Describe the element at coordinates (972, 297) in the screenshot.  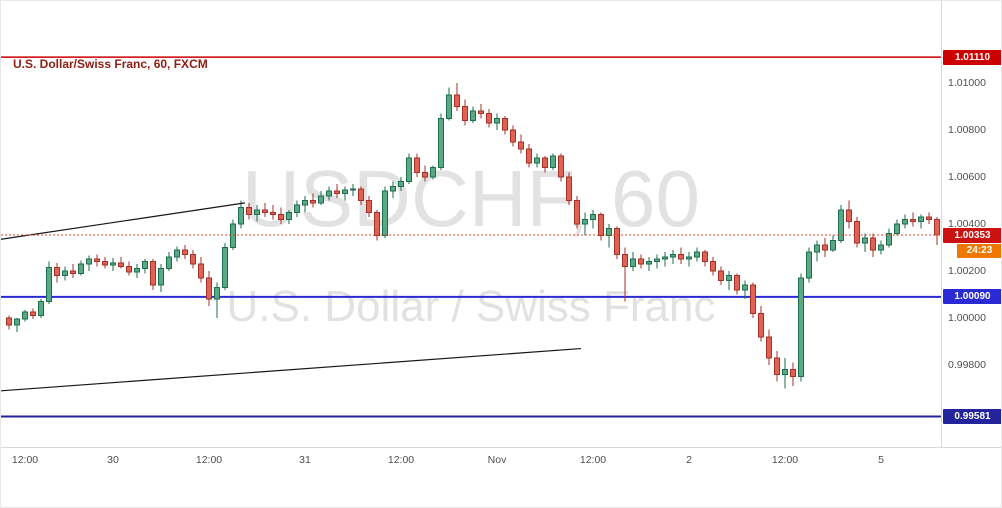
I see `price-level-badge: 1.00090` at that location.